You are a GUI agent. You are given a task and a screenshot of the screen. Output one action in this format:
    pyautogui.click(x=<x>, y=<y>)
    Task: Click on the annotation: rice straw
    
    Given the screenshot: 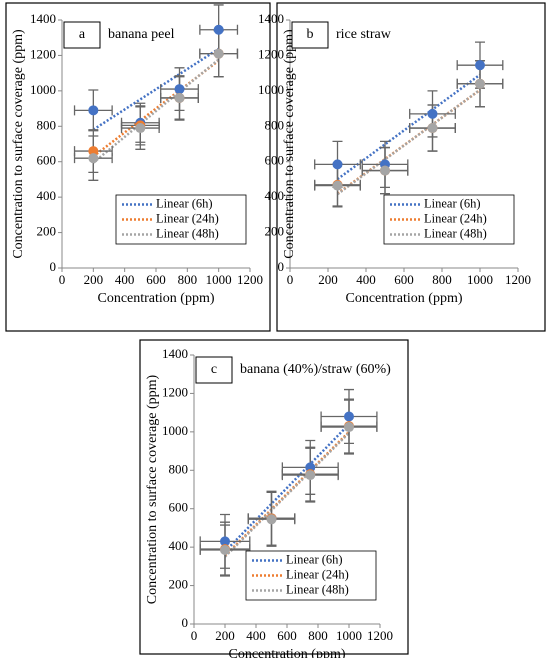 What is the action you would take?
    pyautogui.click(x=364, y=34)
    